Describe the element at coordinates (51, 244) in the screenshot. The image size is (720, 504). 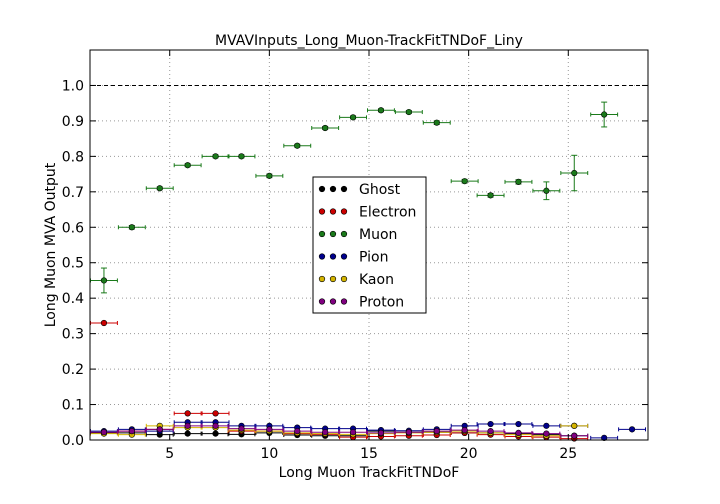
I see `y-axis-label: Long Muon MVA Output` at that location.